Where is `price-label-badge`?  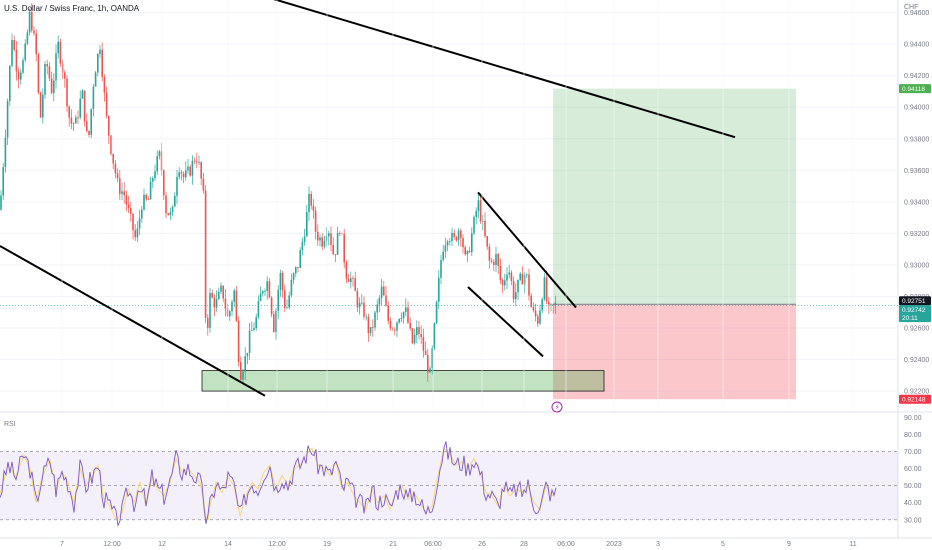
price-label-badge is located at coordinates (915, 318).